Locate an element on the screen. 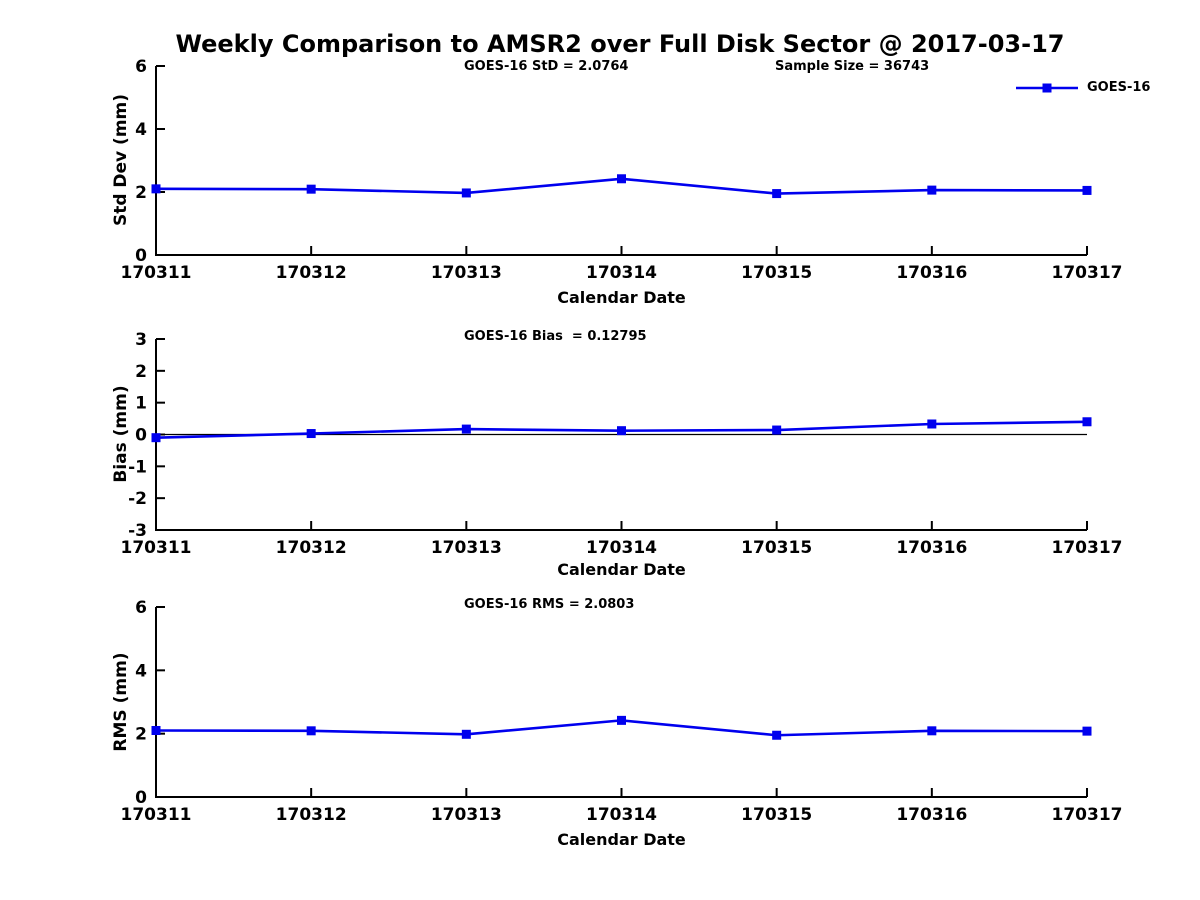 The height and width of the screenshot is (900, 1200). rms-x-tick-label: 170316 is located at coordinates (931, 815).